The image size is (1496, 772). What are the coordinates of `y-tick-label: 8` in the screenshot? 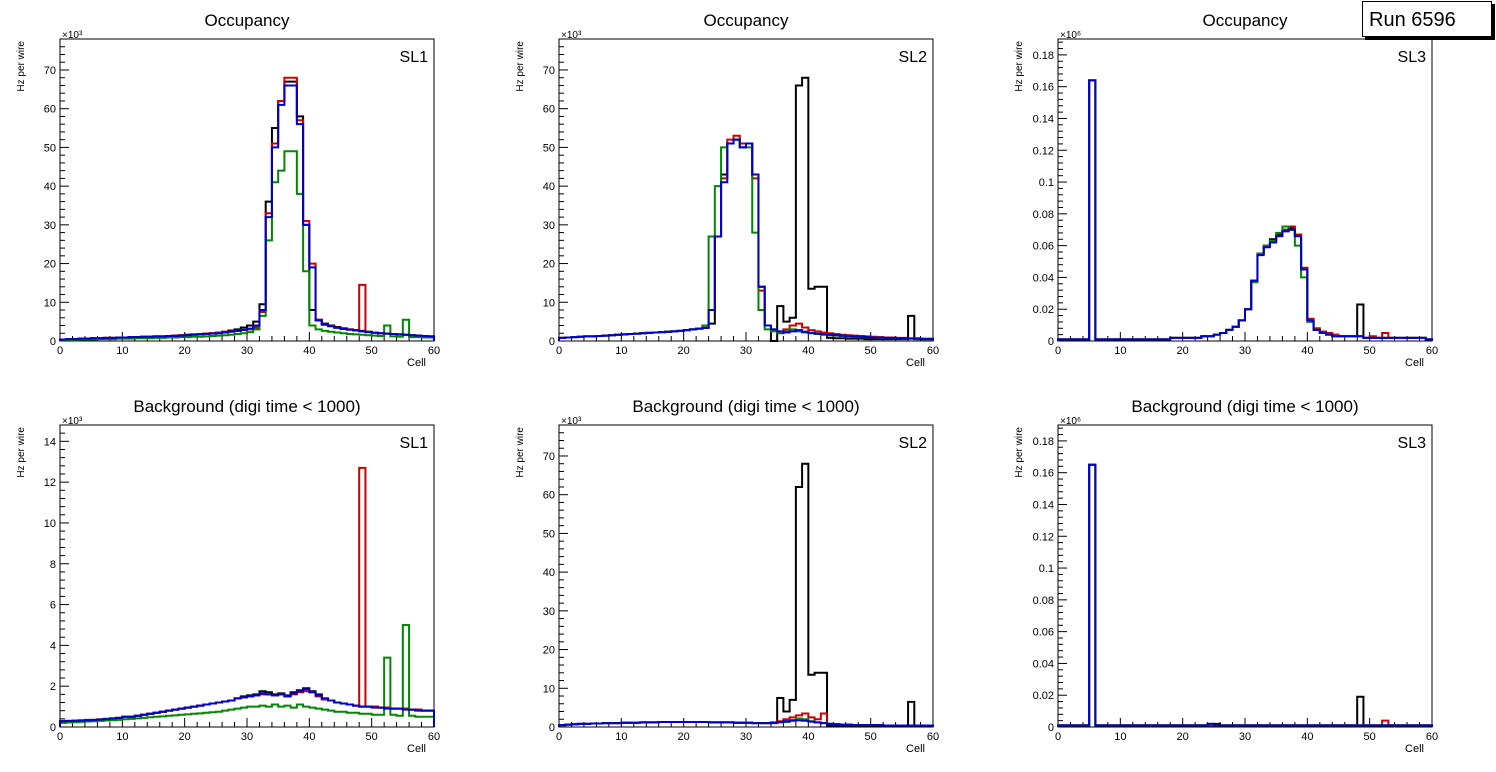 It's located at (53, 565).